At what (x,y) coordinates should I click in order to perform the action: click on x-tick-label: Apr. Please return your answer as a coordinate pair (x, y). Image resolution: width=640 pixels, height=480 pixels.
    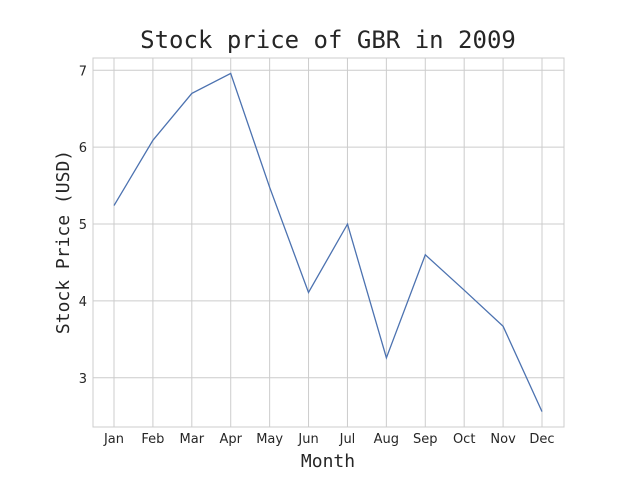
    Looking at the image, I should click on (230, 439).